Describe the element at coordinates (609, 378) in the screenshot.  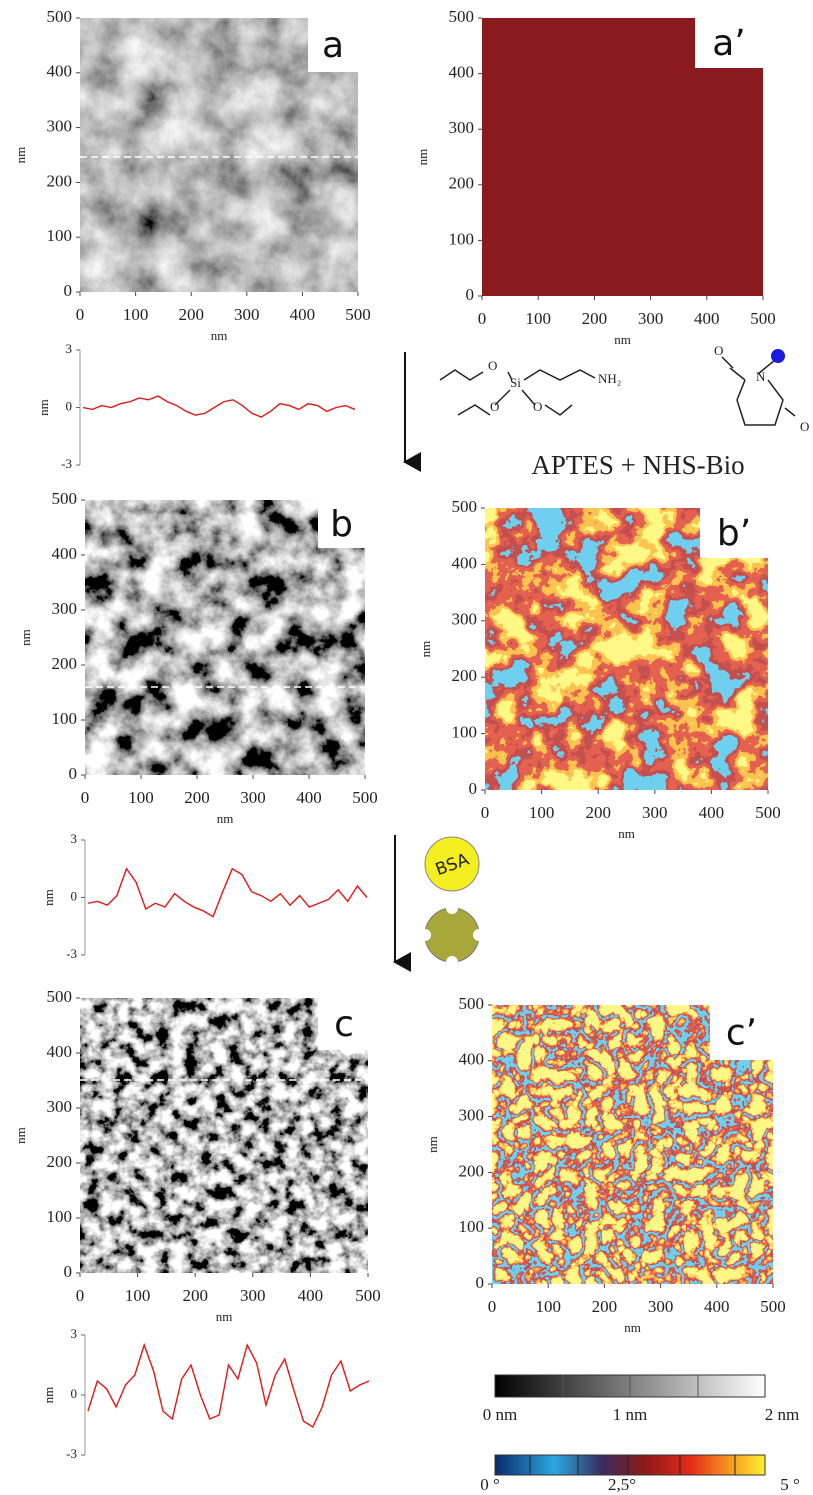
I see `atom: NH₂` at that location.